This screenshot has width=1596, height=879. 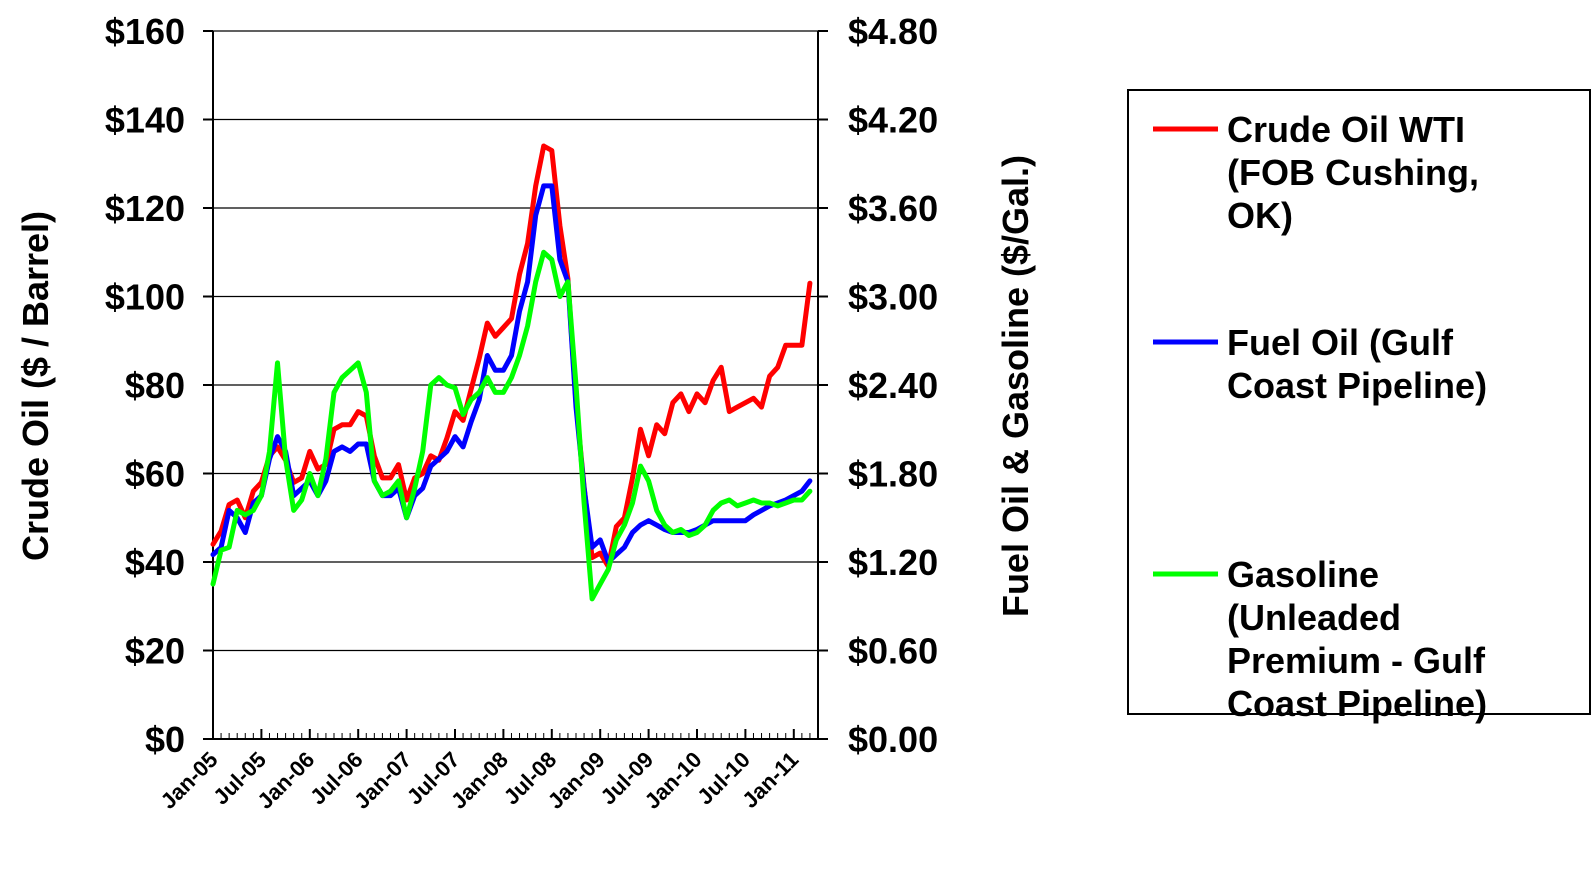 What do you see at coordinates (1353, 172) in the screenshot?
I see `legend-label-1: (FOB Cushing,` at bounding box center [1353, 172].